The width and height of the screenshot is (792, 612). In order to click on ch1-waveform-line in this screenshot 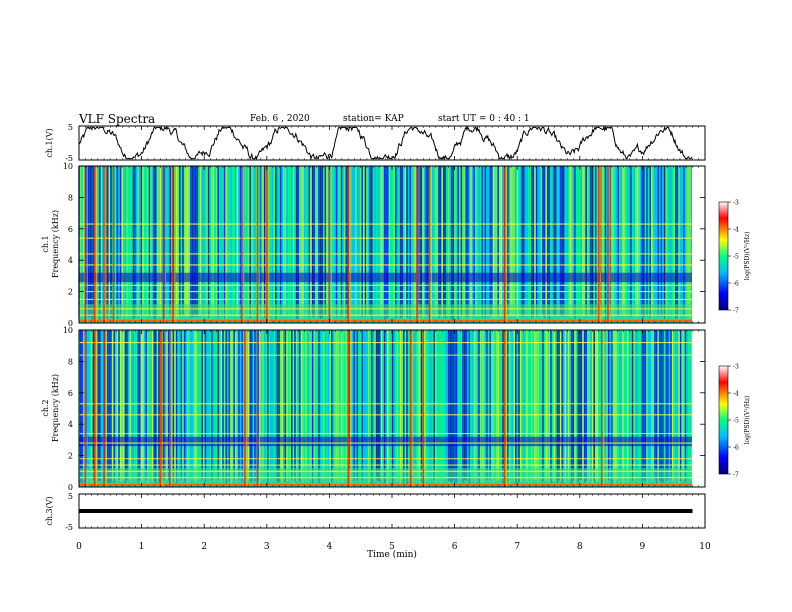, I will do `click(385, 143)`.